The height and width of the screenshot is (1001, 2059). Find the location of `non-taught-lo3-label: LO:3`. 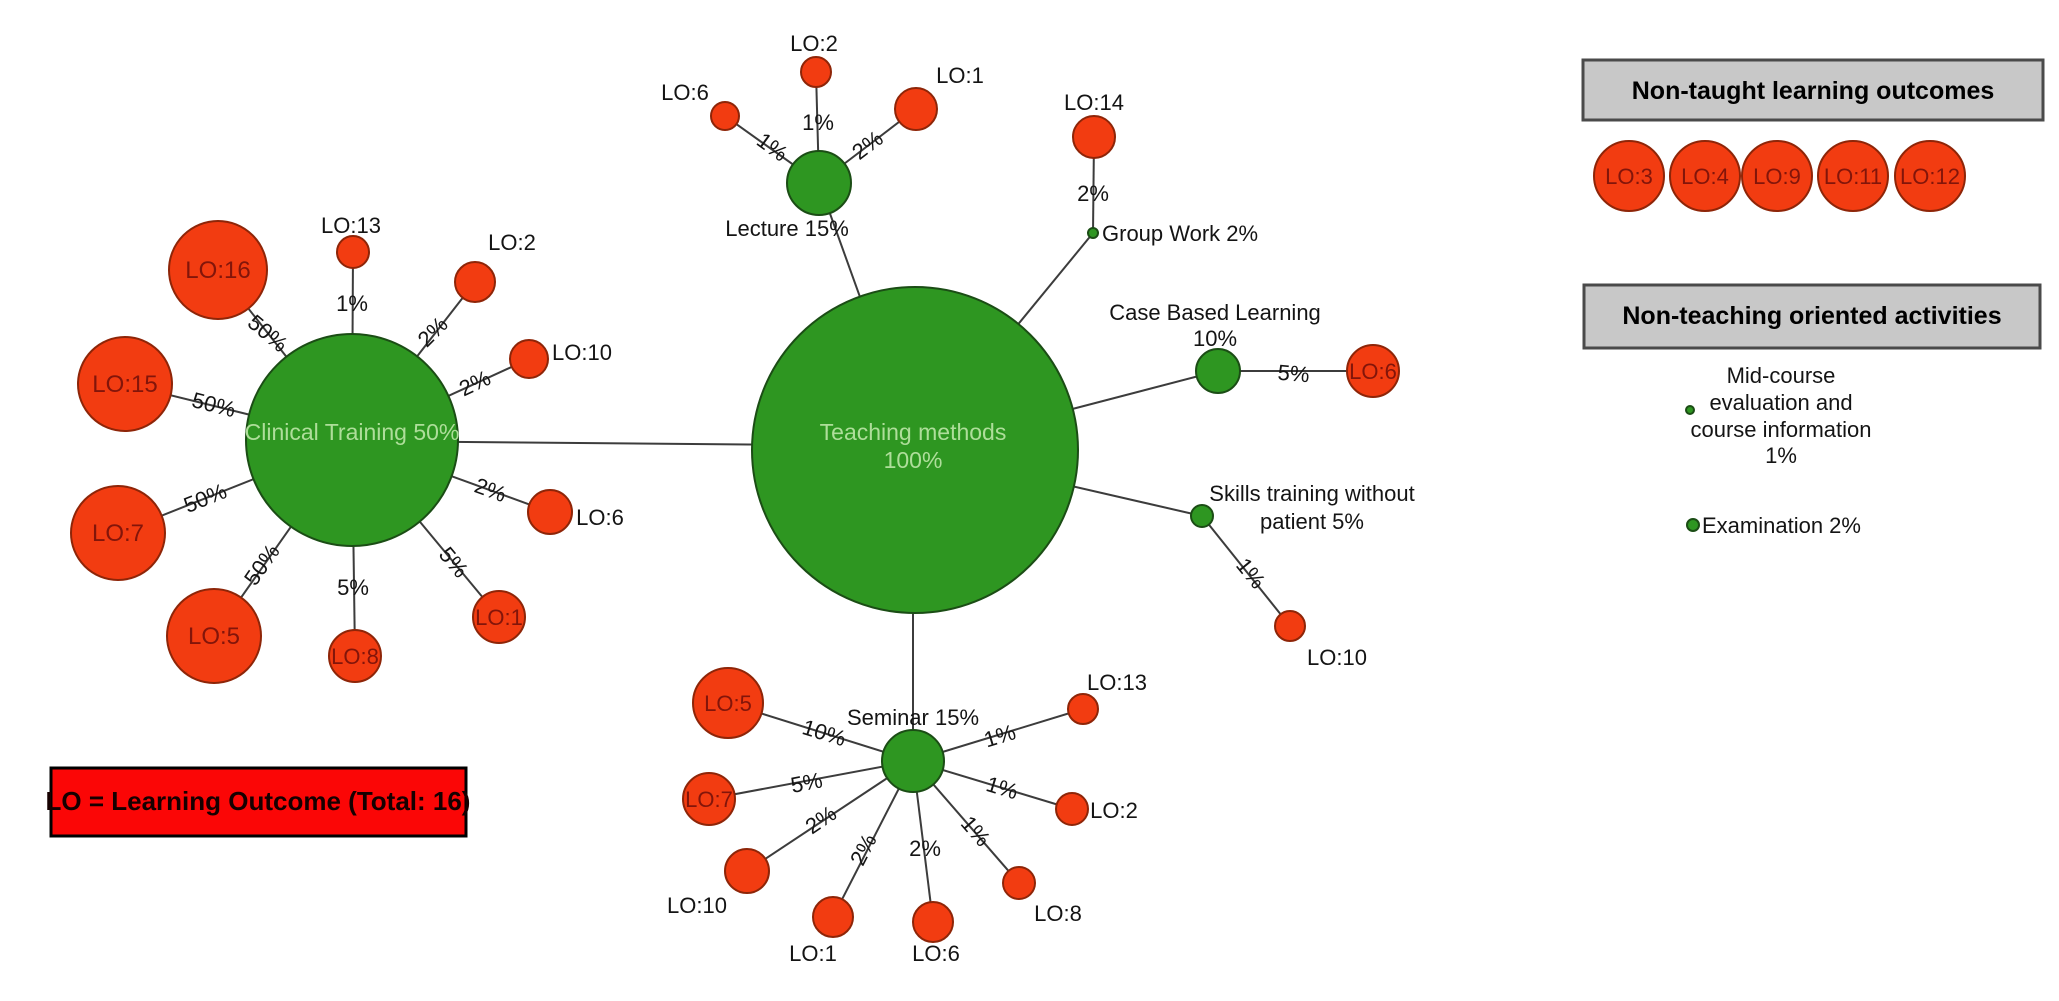

non-taught-lo3-label: LO:3 is located at coordinates (1629, 176).